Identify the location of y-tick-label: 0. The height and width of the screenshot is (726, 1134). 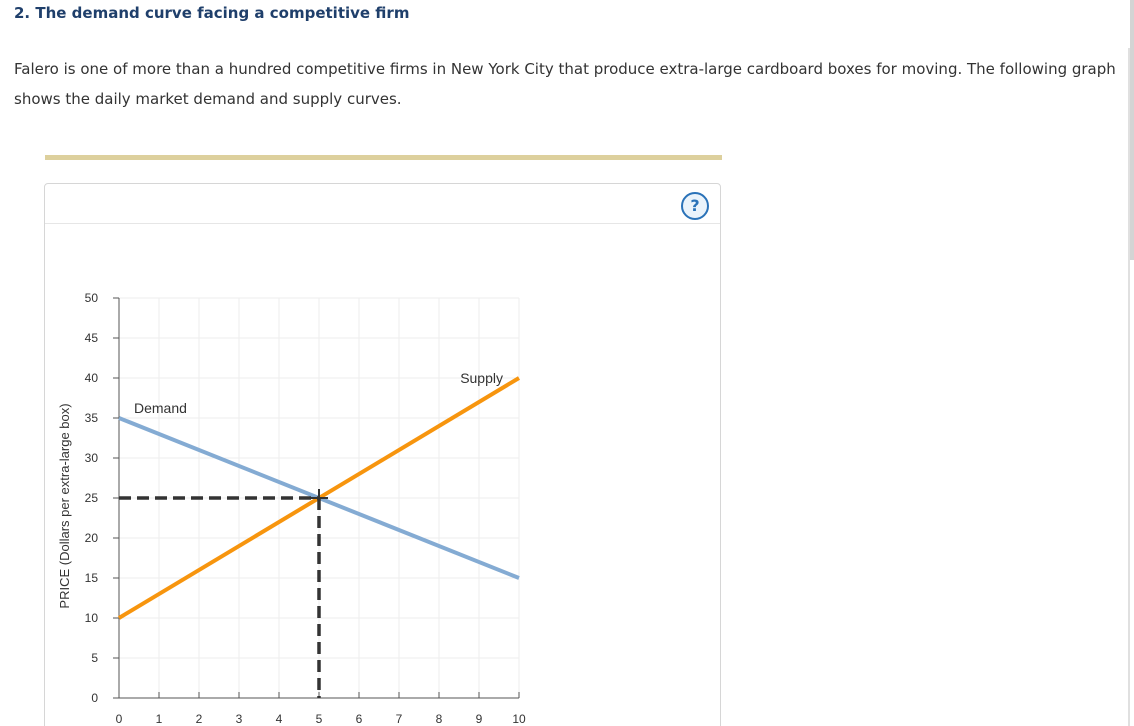
(94, 698).